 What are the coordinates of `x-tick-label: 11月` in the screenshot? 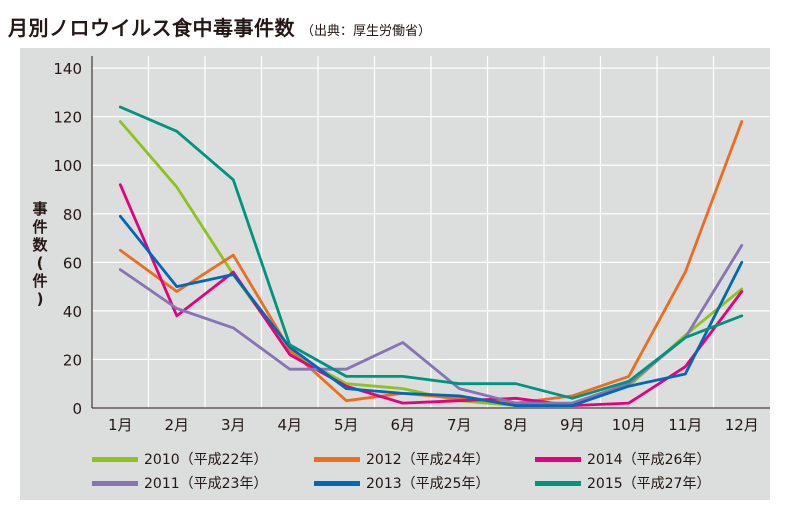 It's located at (685, 425).